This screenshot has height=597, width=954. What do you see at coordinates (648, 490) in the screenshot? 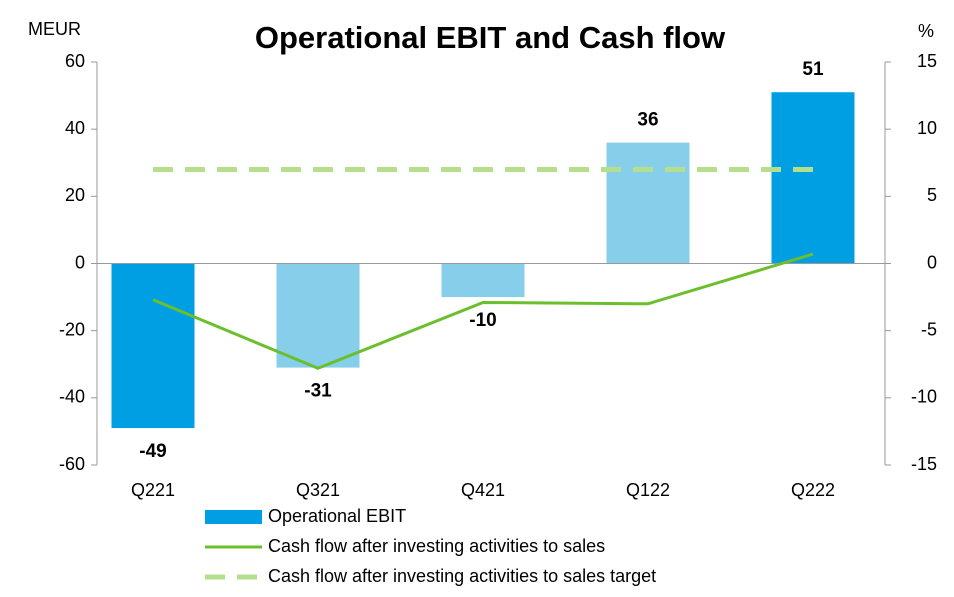
I see `x-tick-label: Q122` at bounding box center [648, 490].